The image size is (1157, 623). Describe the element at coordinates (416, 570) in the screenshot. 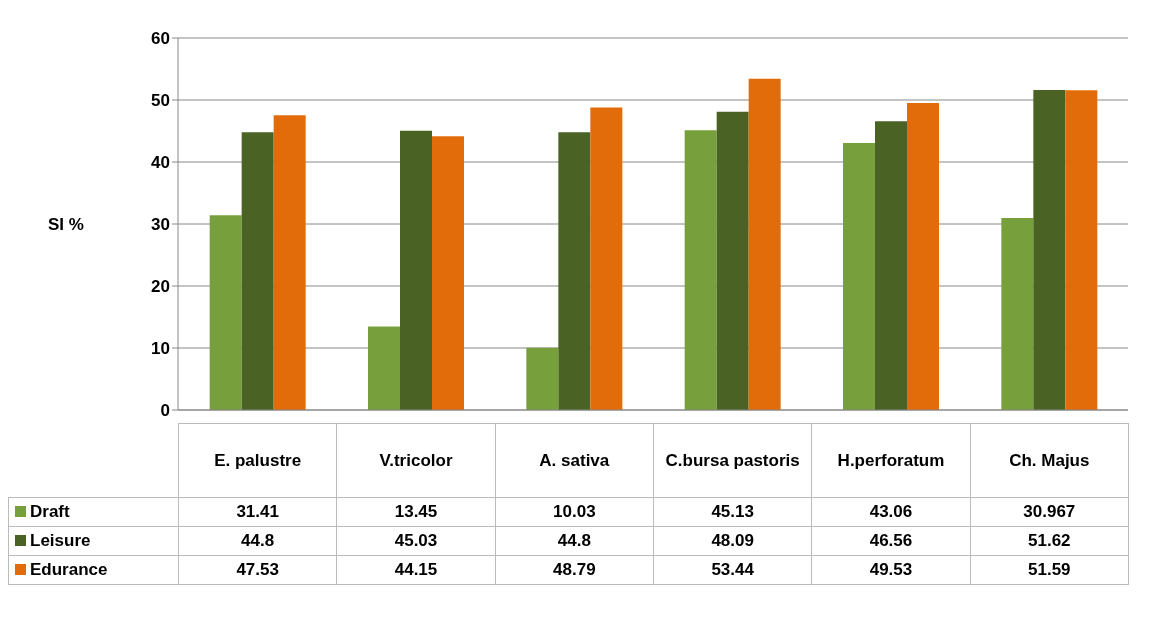

I see `data-label: 44.15` at that location.